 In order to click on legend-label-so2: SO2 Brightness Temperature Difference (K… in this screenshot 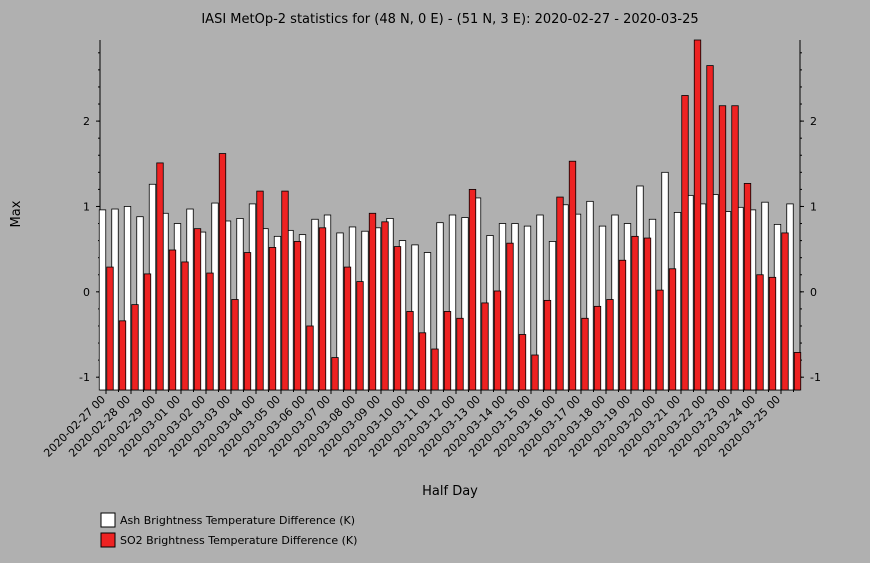, I will do `click(238, 540)`.